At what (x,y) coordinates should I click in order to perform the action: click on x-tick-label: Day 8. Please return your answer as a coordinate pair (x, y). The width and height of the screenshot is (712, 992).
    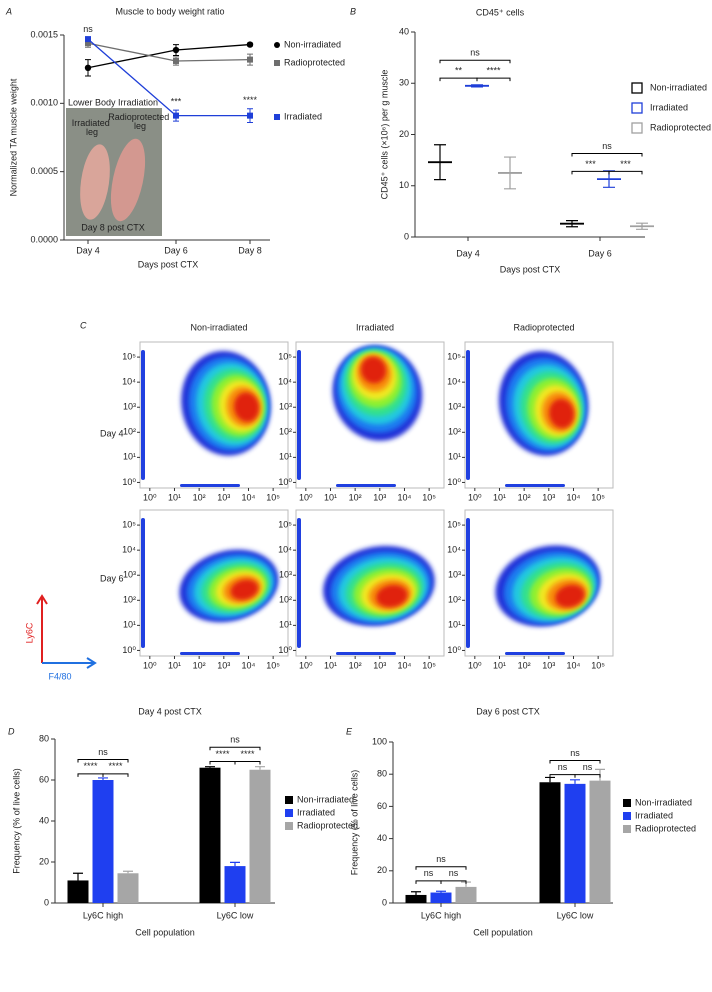
    Looking at the image, I should click on (250, 250).